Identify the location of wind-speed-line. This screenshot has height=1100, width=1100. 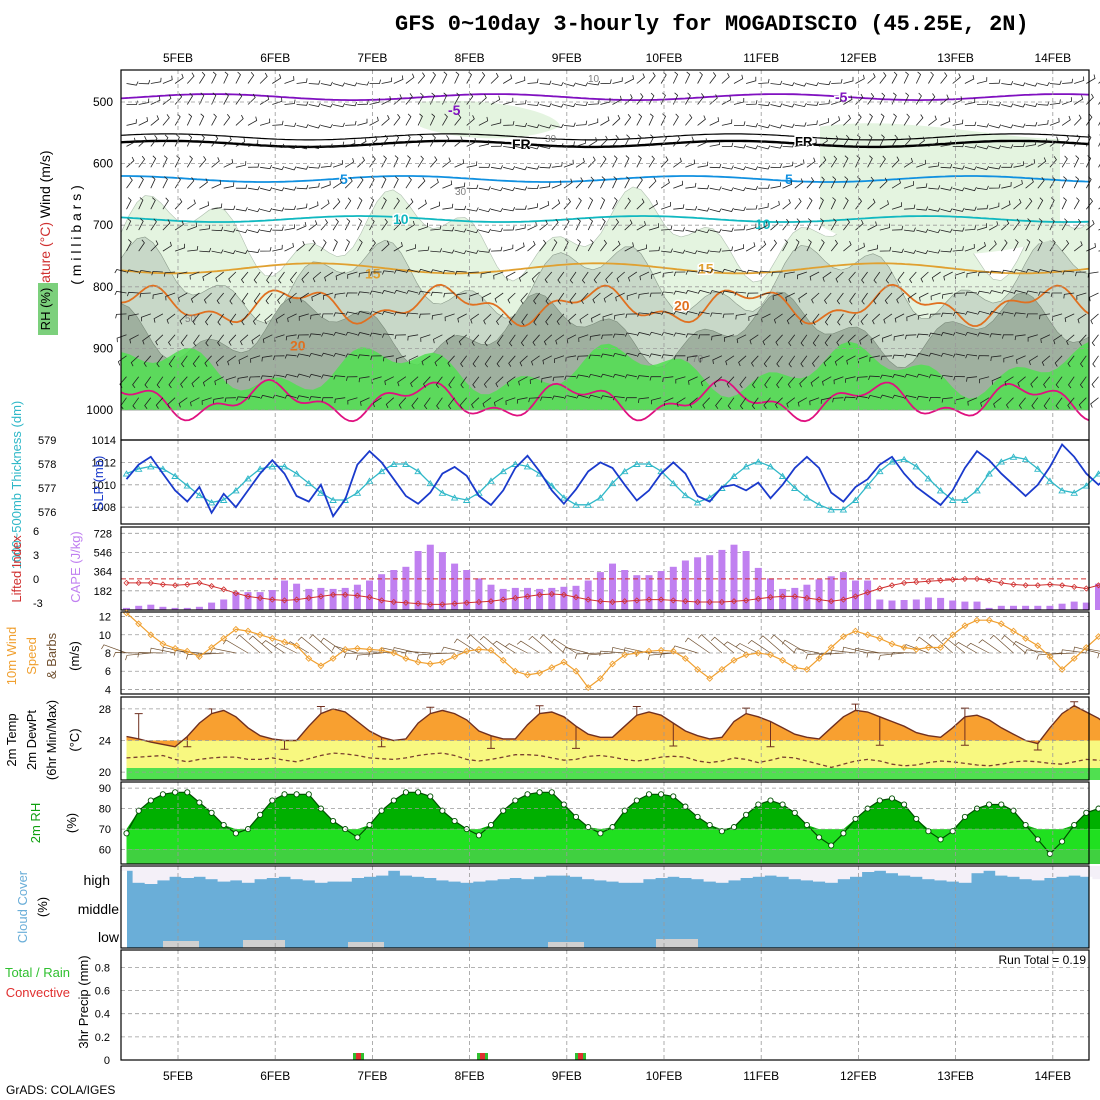
(613, 650).